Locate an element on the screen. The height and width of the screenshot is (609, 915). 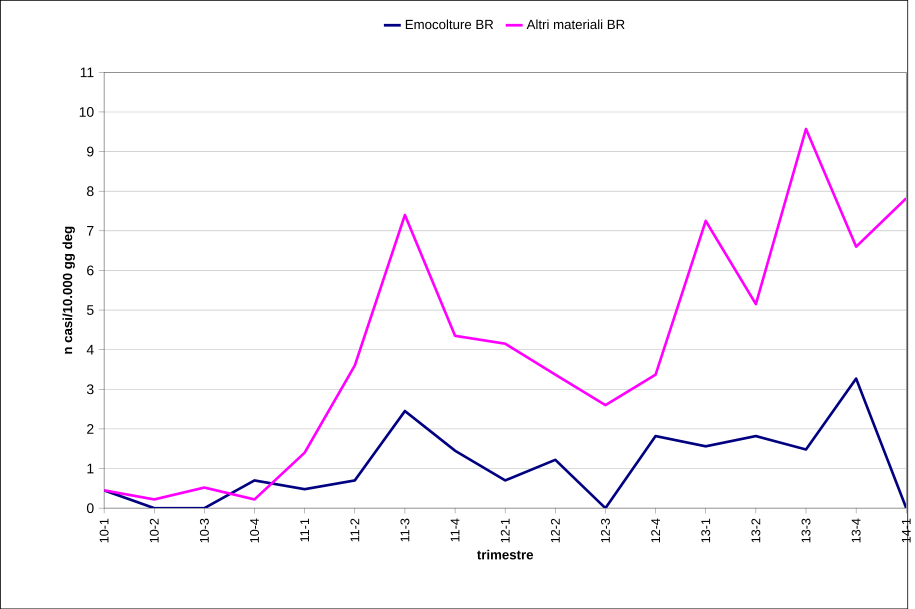
x-tick-label: 11-1 is located at coordinates (304, 530).